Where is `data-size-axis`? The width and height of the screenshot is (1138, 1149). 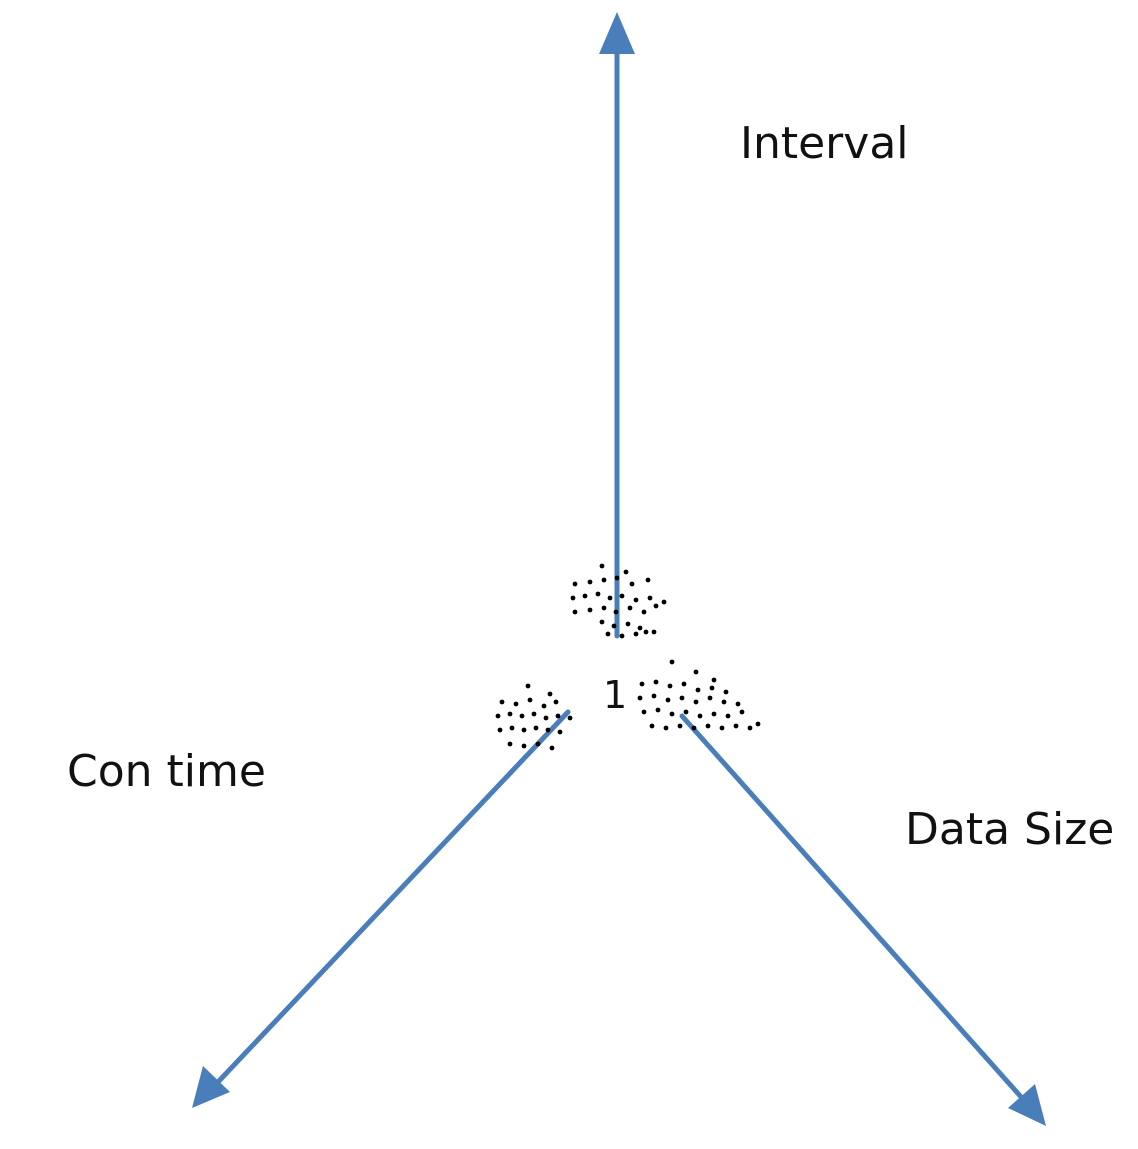
data-size-axis is located at coordinates (862, 919).